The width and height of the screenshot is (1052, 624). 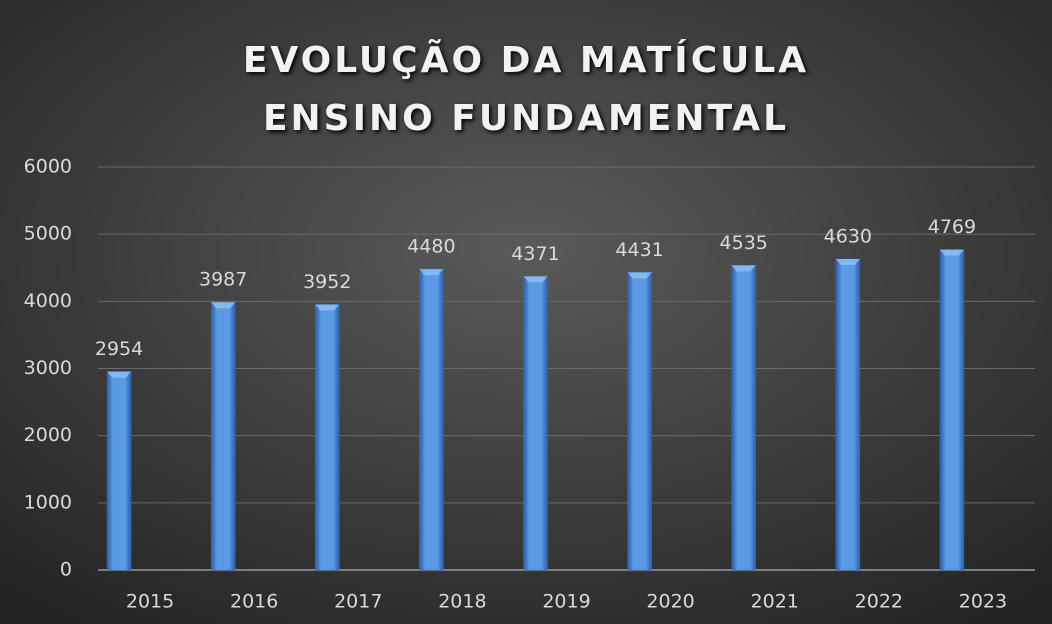 I want to click on data-label: 4535, so click(x=744, y=243).